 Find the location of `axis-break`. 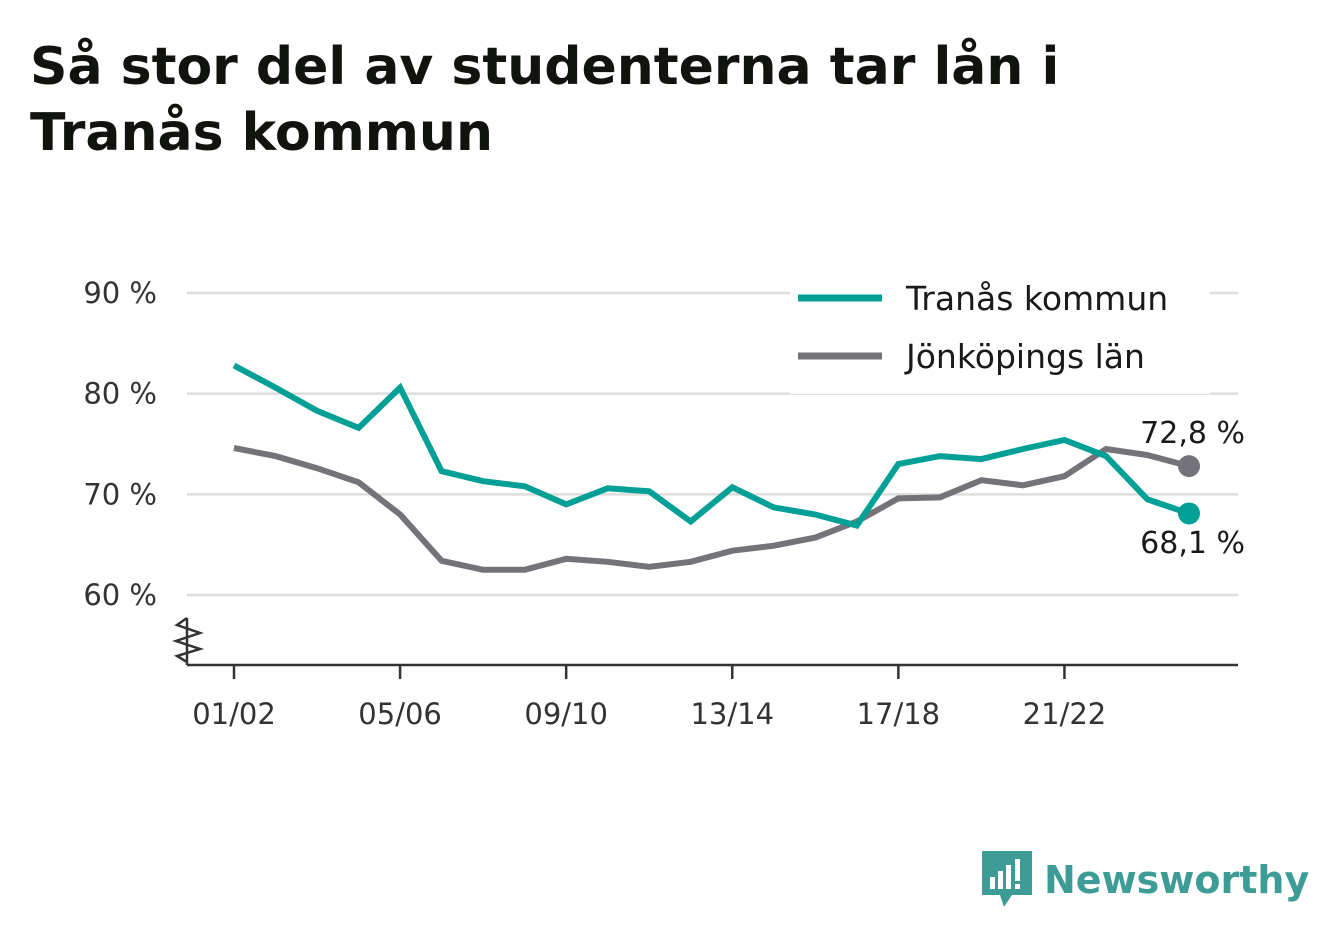

axis-break is located at coordinates (188, 640).